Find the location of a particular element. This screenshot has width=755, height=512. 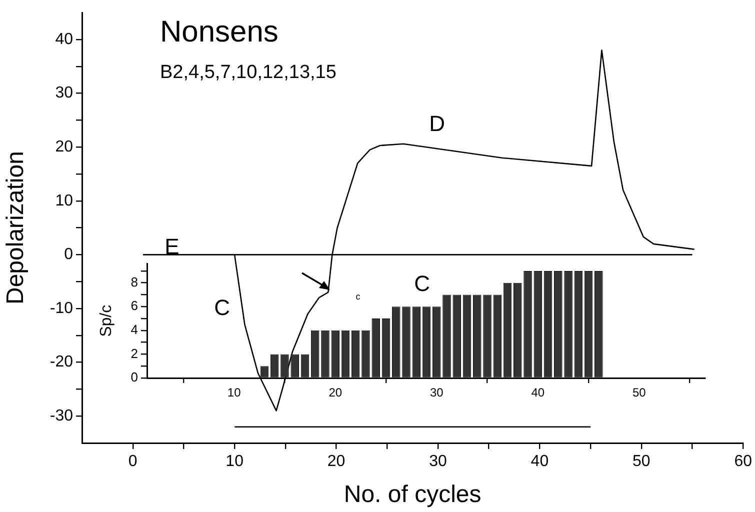

y-tick-label: 4 is located at coordinates (134, 329).